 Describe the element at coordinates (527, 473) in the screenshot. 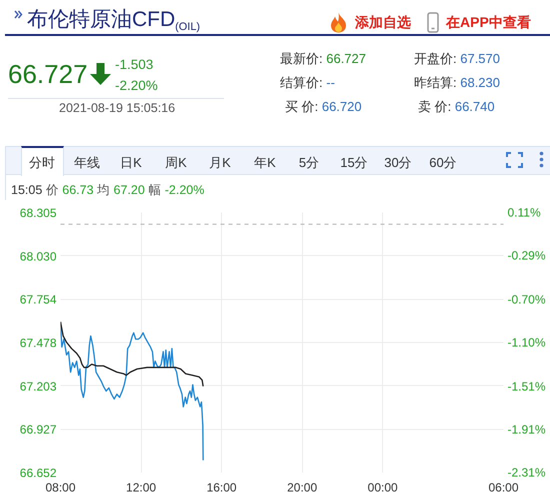

I see `y2-tick-label: -2.31%` at that location.